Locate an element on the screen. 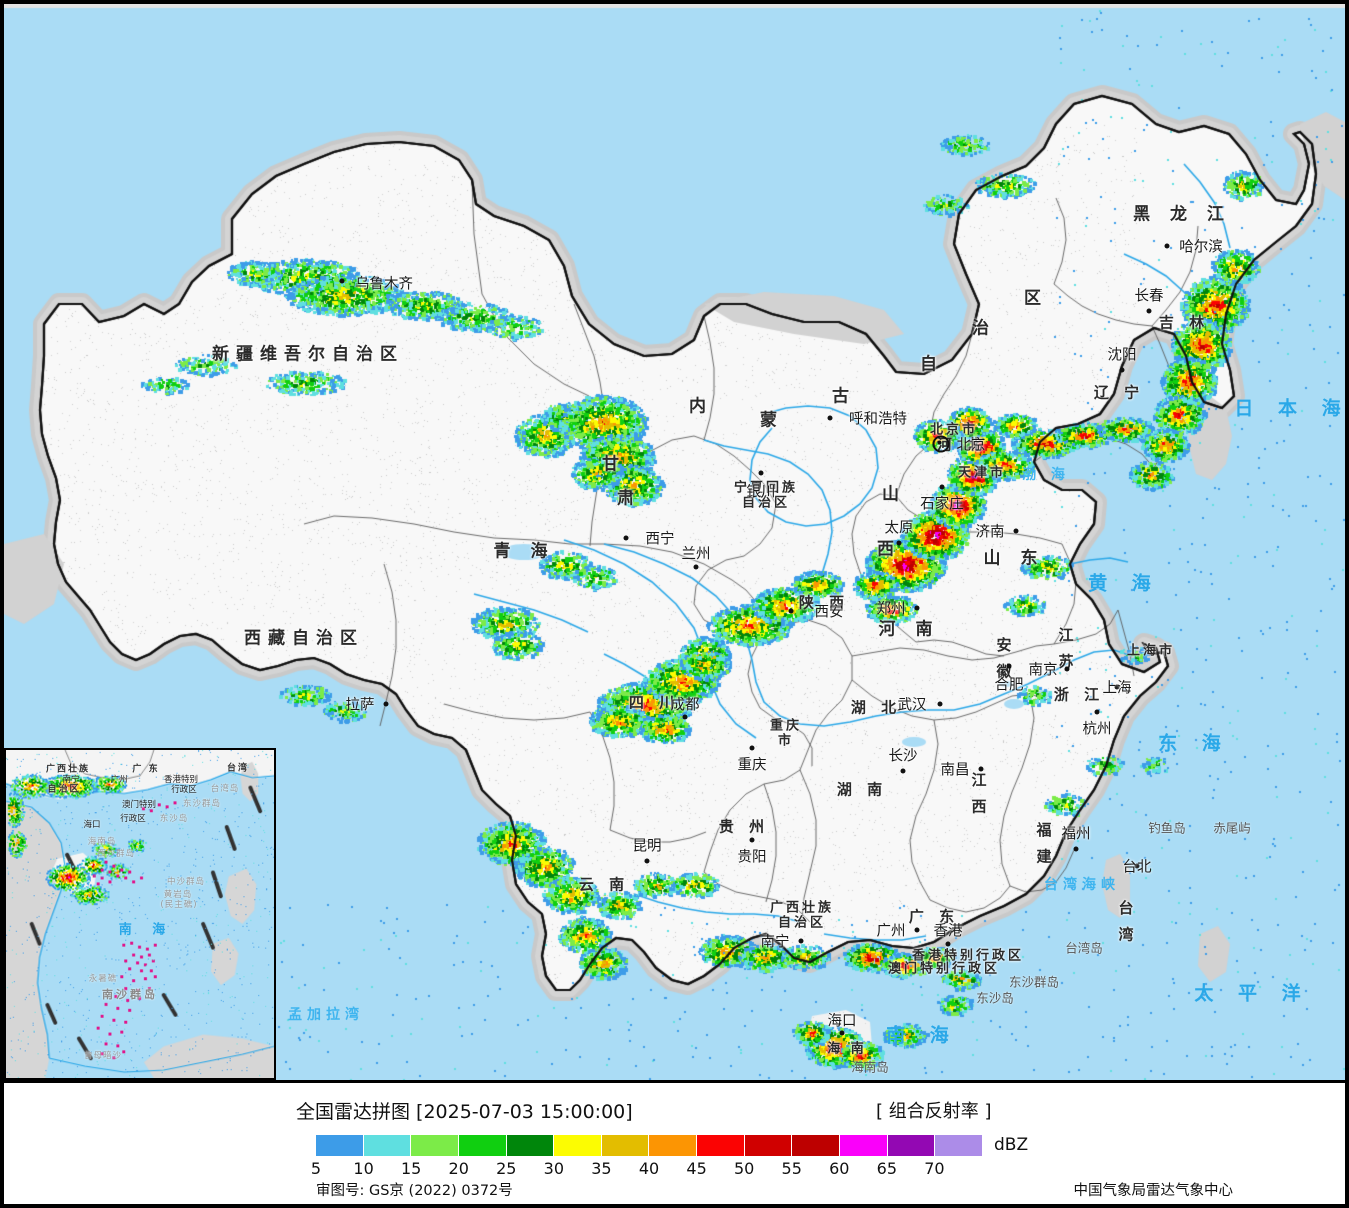  colorbar-tick-60: 60 is located at coordinates (839, 1168).